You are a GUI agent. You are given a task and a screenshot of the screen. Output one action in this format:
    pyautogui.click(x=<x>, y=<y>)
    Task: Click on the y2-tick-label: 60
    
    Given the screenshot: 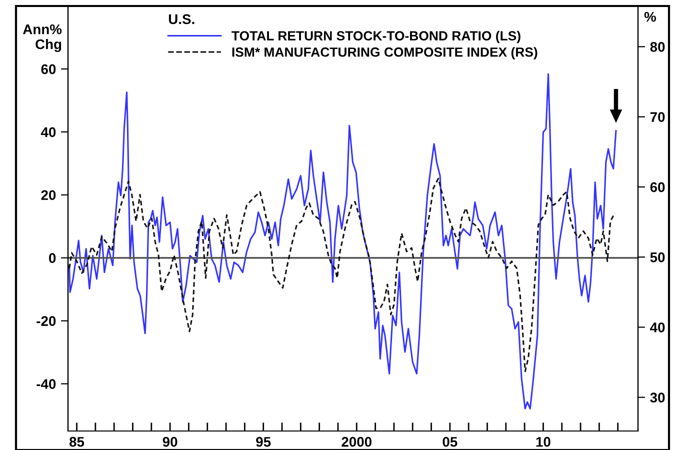 What is the action you would take?
    pyautogui.click(x=657, y=187)
    